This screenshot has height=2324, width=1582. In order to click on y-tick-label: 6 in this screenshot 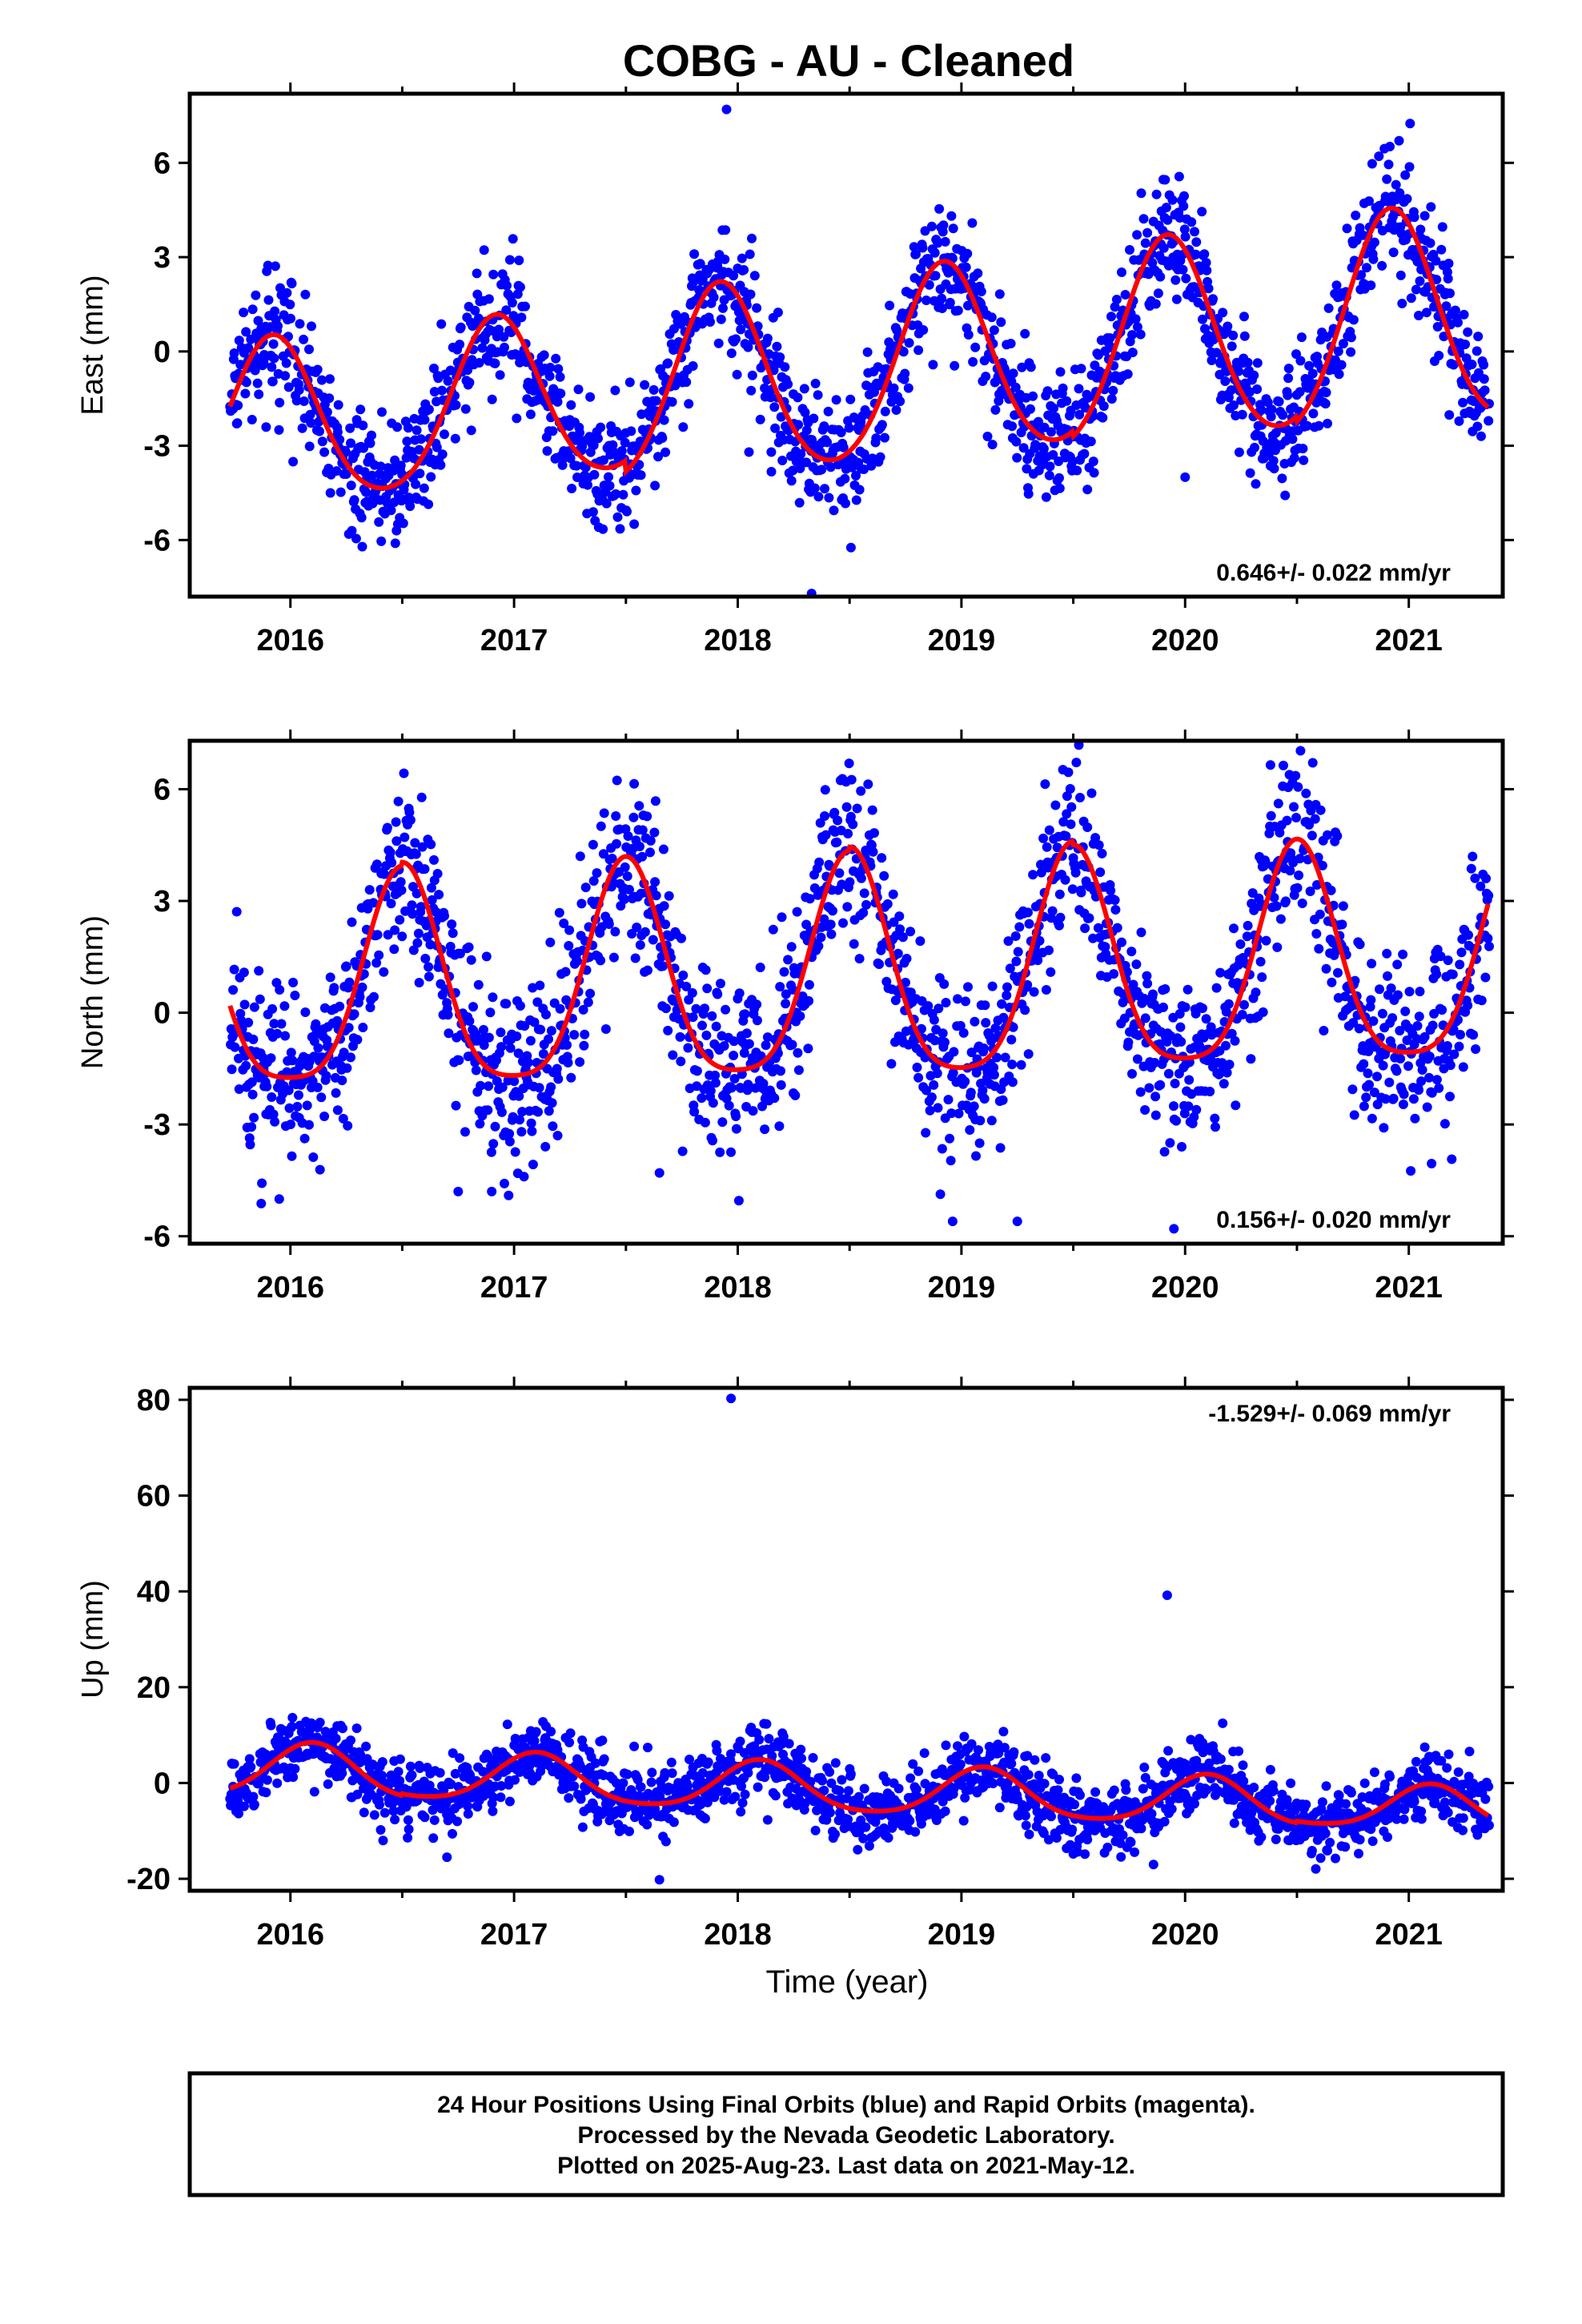, I will do `click(162, 789)`.